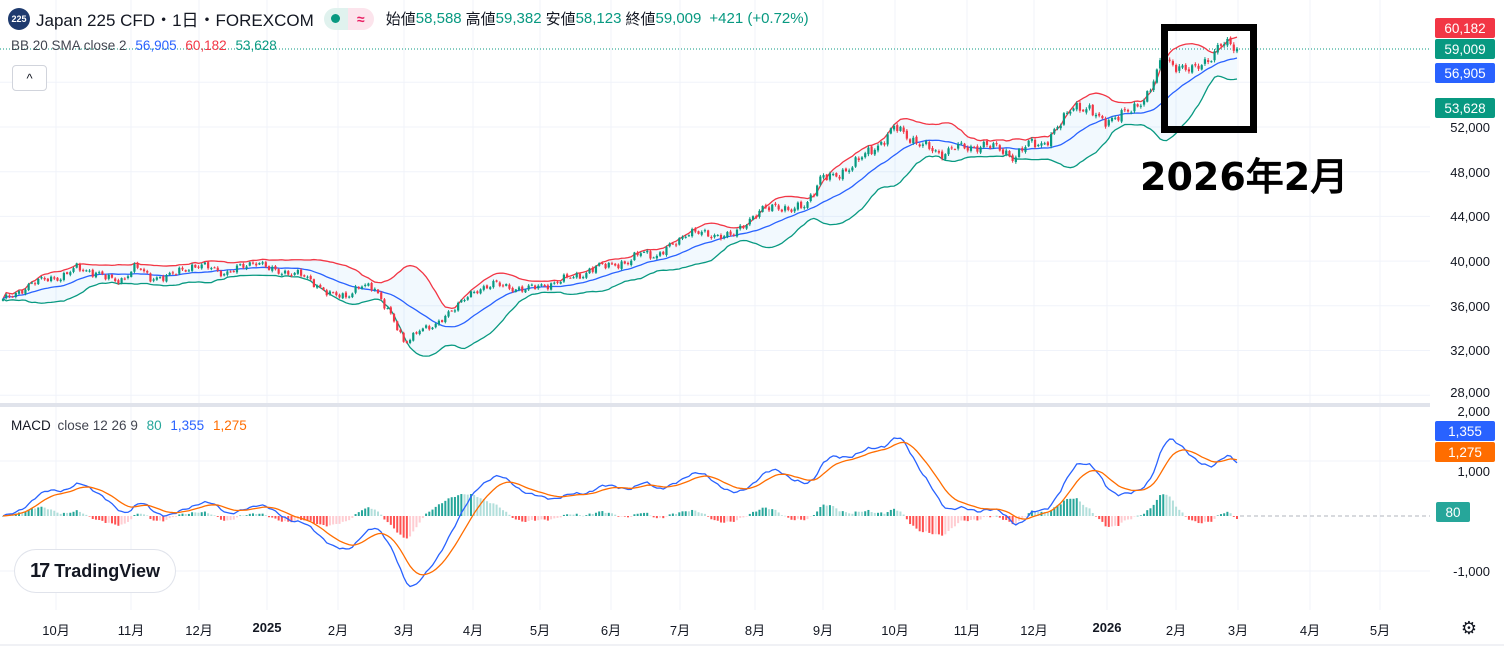 Image resolution: width=1504 pixels, height=655 pixels. Describe the element at coordinates (1465, 73) in the screenshot. I see `bb-basis-tag: 56,905` at that location.